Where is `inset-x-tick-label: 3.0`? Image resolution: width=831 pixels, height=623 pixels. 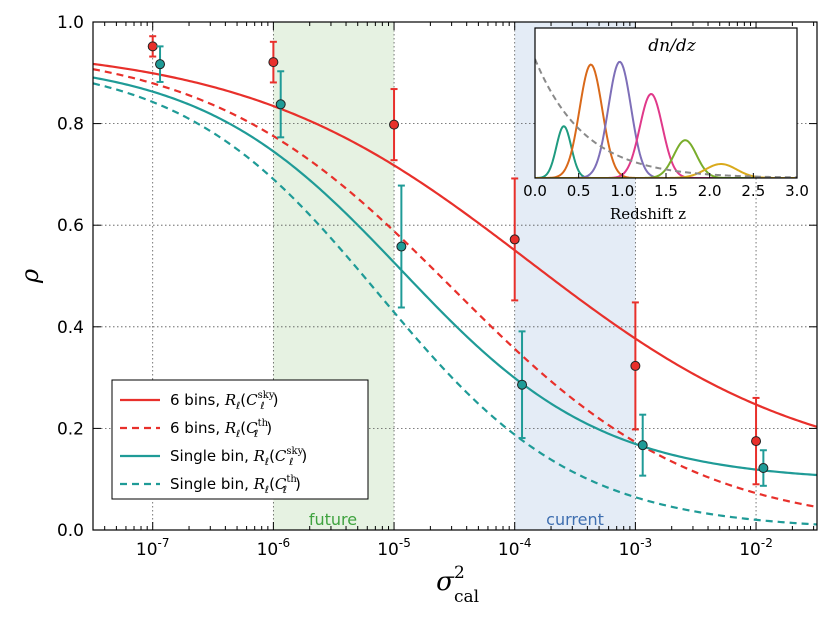
inset-x-tick-label: 3.0 is located at coordinates (797, 191).